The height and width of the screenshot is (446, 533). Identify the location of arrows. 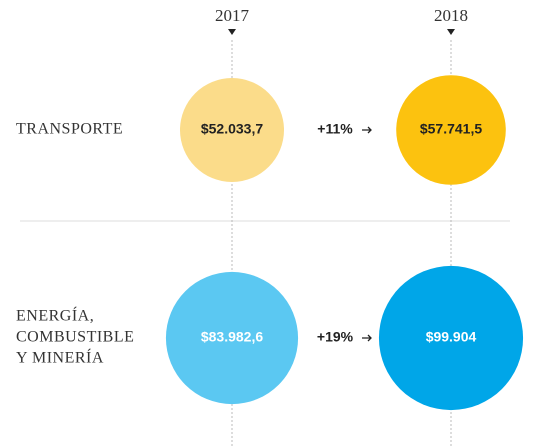
(367, 234).